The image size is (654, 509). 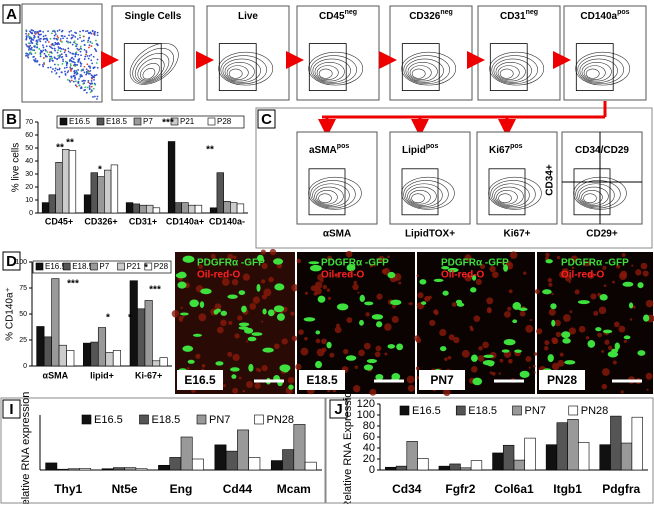 What do you see at coordinates (482, 411) in the screenshot?
I see `legend-label: E18.5` at bounding box center [482, 411].